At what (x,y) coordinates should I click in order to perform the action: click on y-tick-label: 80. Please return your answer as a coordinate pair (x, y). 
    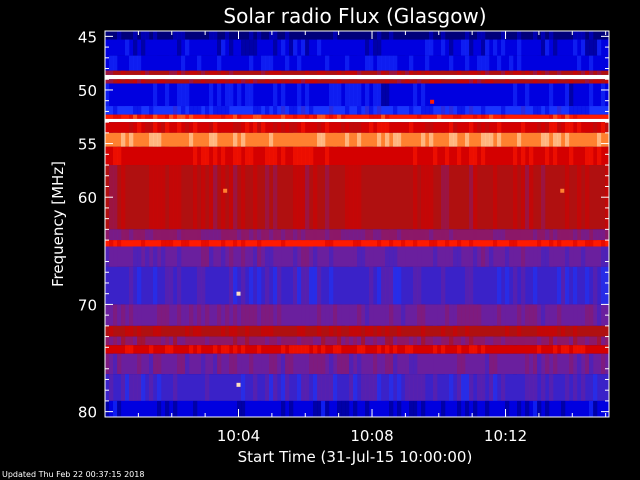
    Looking at the image, I should click on (87, 413).